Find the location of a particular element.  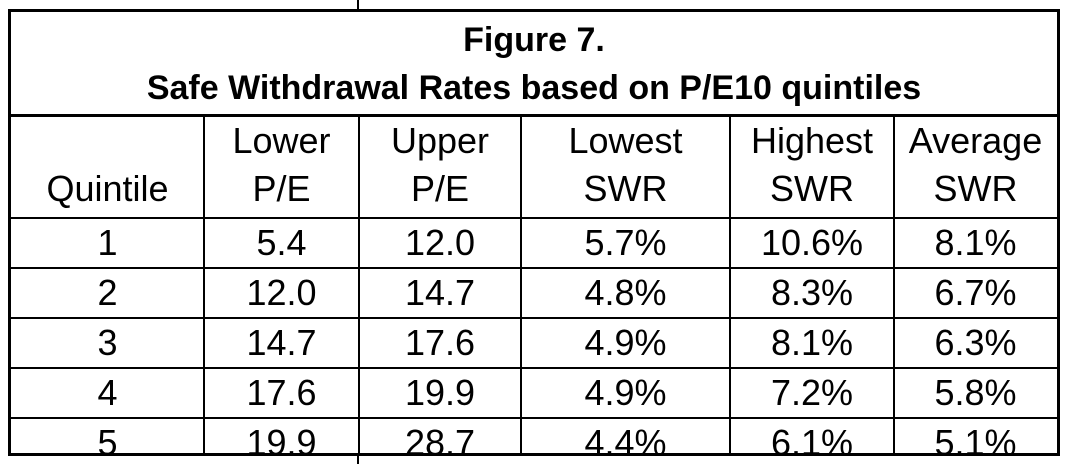

top-divider-line is located at coordinates (358, 5).